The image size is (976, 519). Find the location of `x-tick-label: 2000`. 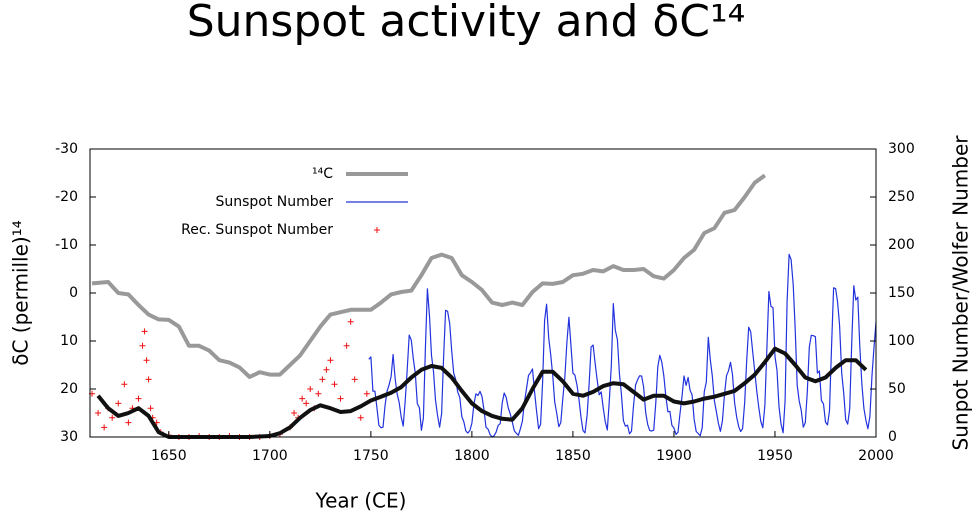

x-tick-label: 2000 is located at coordinates (876, 456).